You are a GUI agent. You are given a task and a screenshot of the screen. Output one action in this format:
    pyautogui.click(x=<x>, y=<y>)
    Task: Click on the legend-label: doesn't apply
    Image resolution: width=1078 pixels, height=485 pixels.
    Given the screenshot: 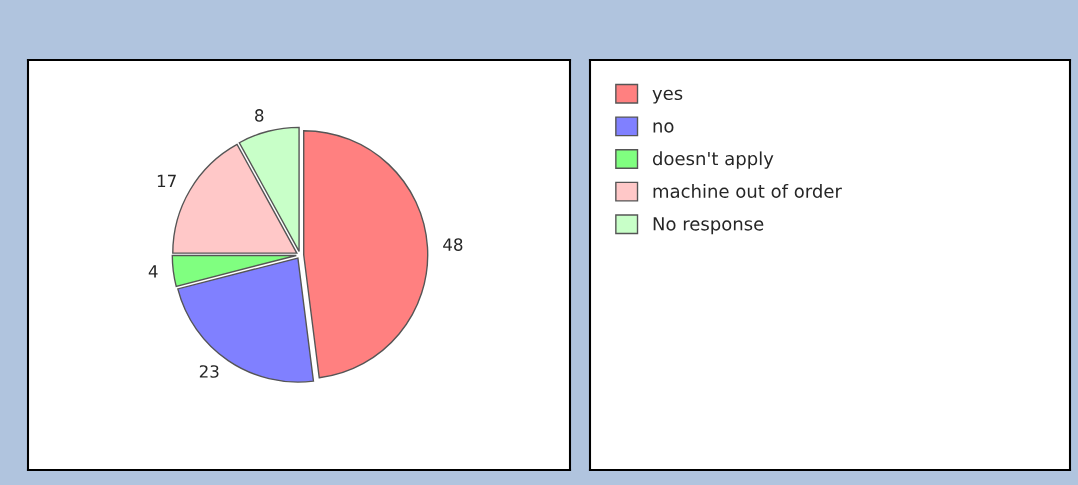 What is the action you would take?
    pyautogui.click(x=713, y=160)
    